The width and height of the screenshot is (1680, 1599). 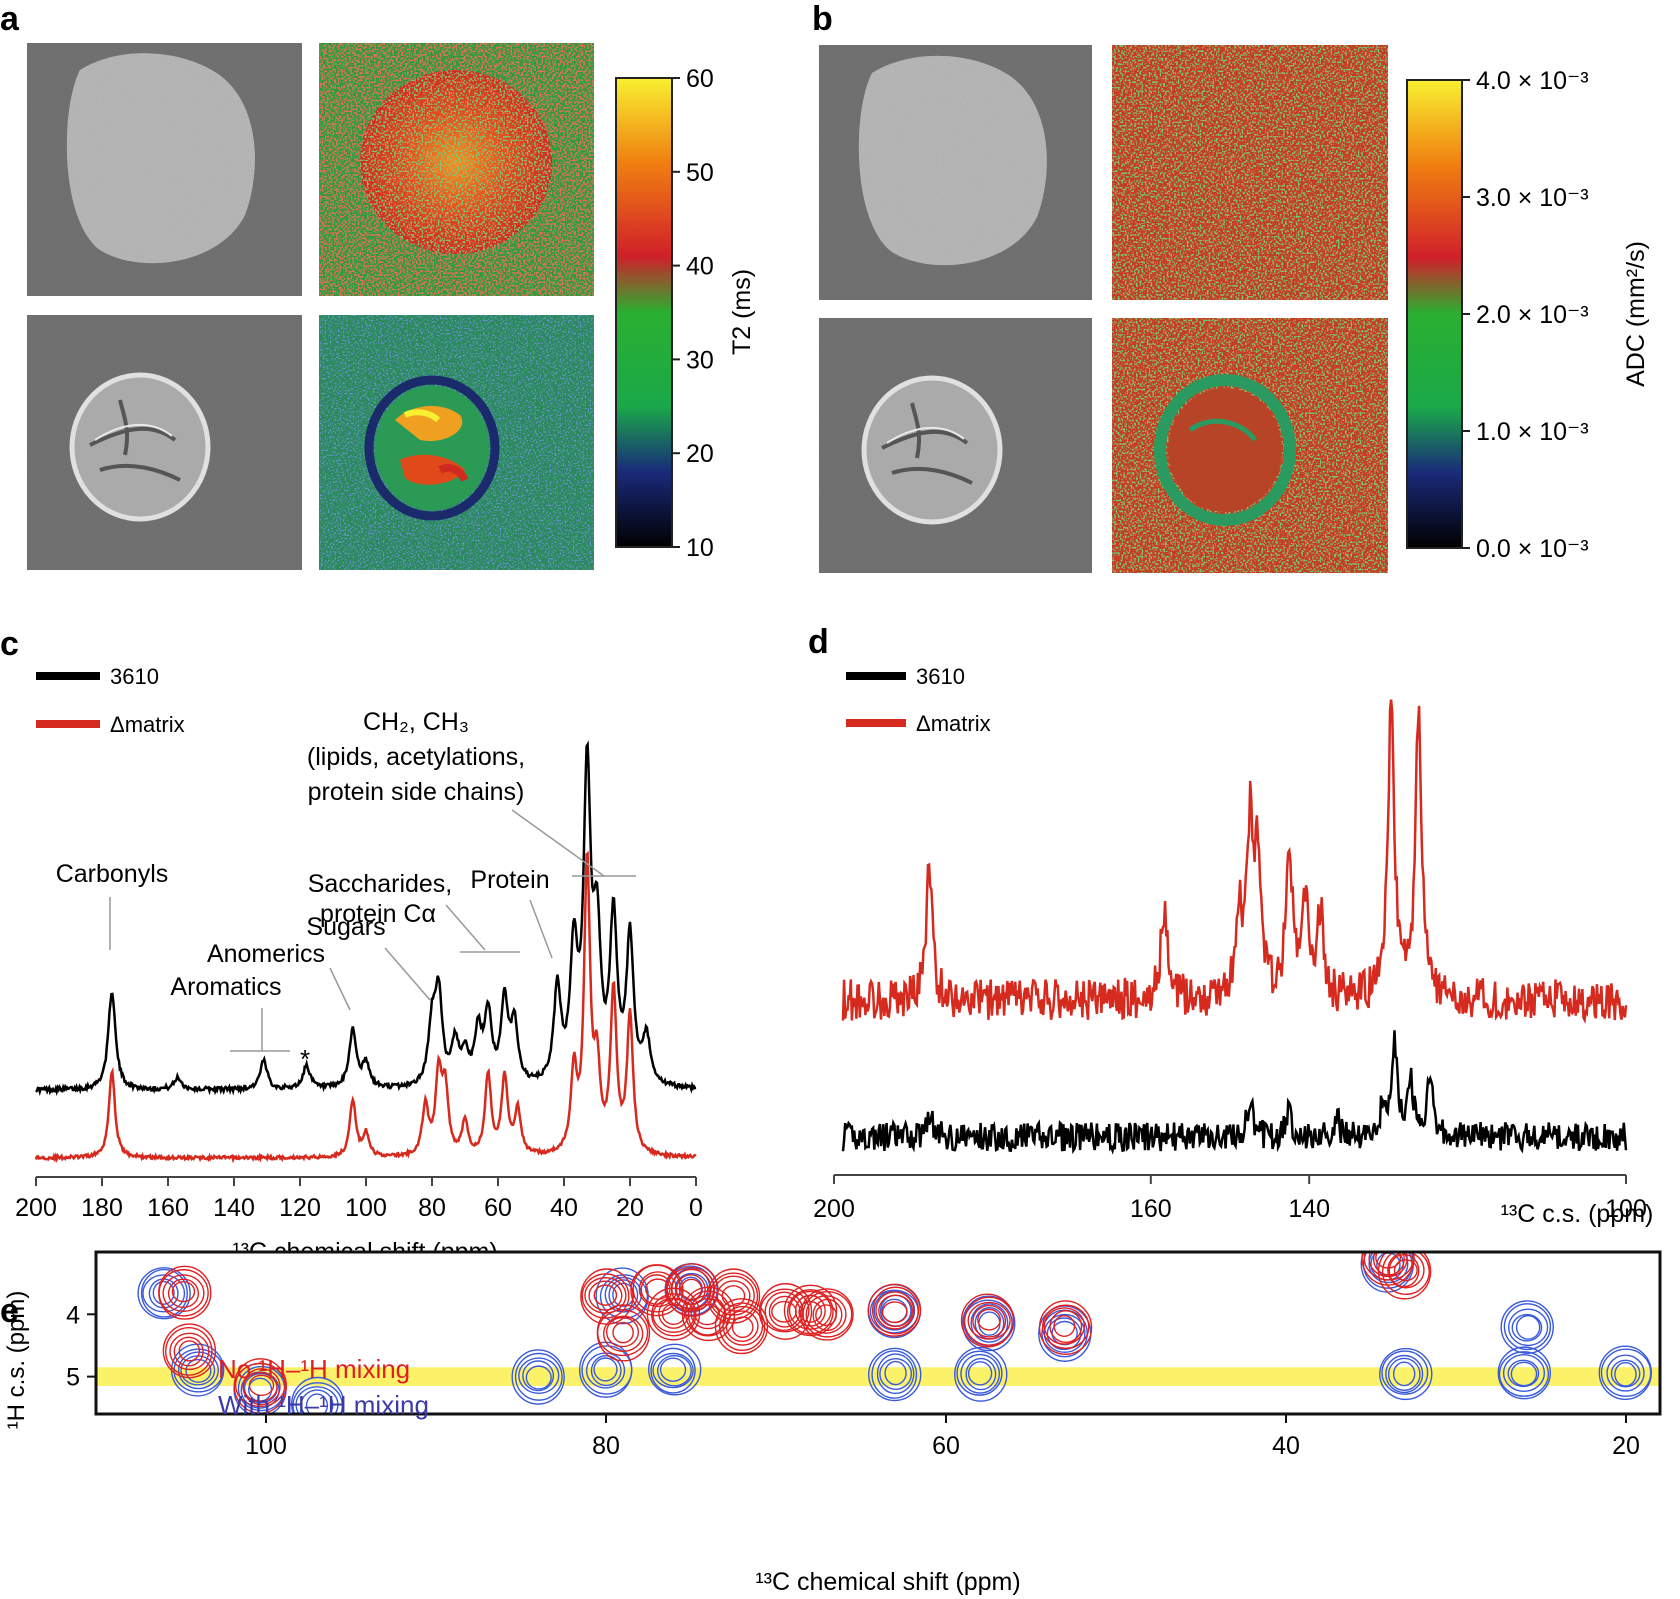 I want to click on colorbar-a-tick-label: 50, so click(x=700, y=173).